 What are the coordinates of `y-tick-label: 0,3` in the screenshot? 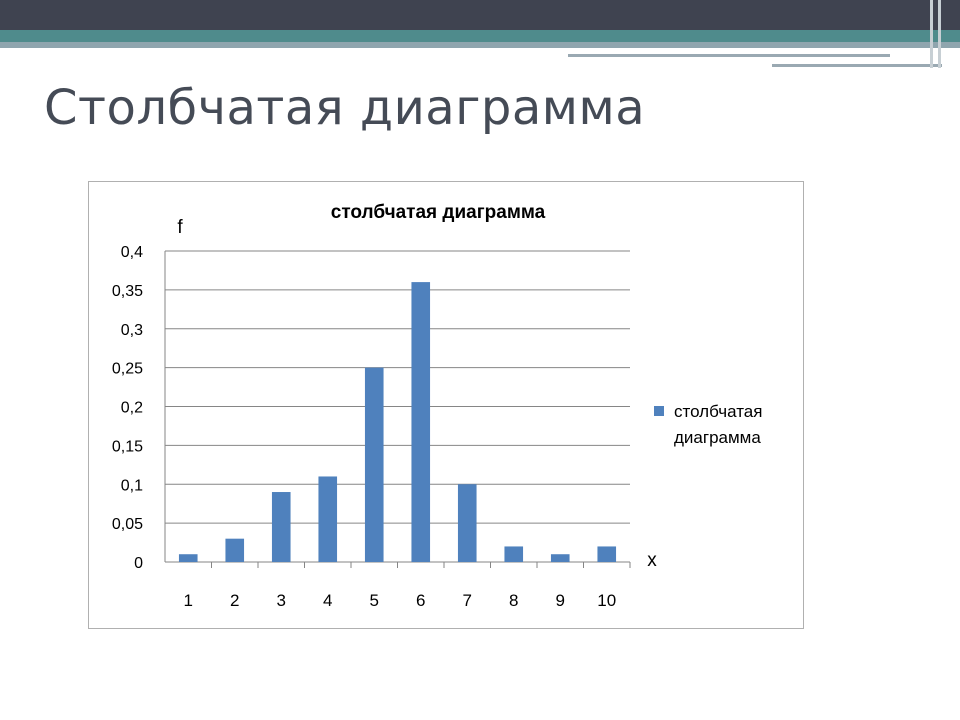 It's located at (132, 330).